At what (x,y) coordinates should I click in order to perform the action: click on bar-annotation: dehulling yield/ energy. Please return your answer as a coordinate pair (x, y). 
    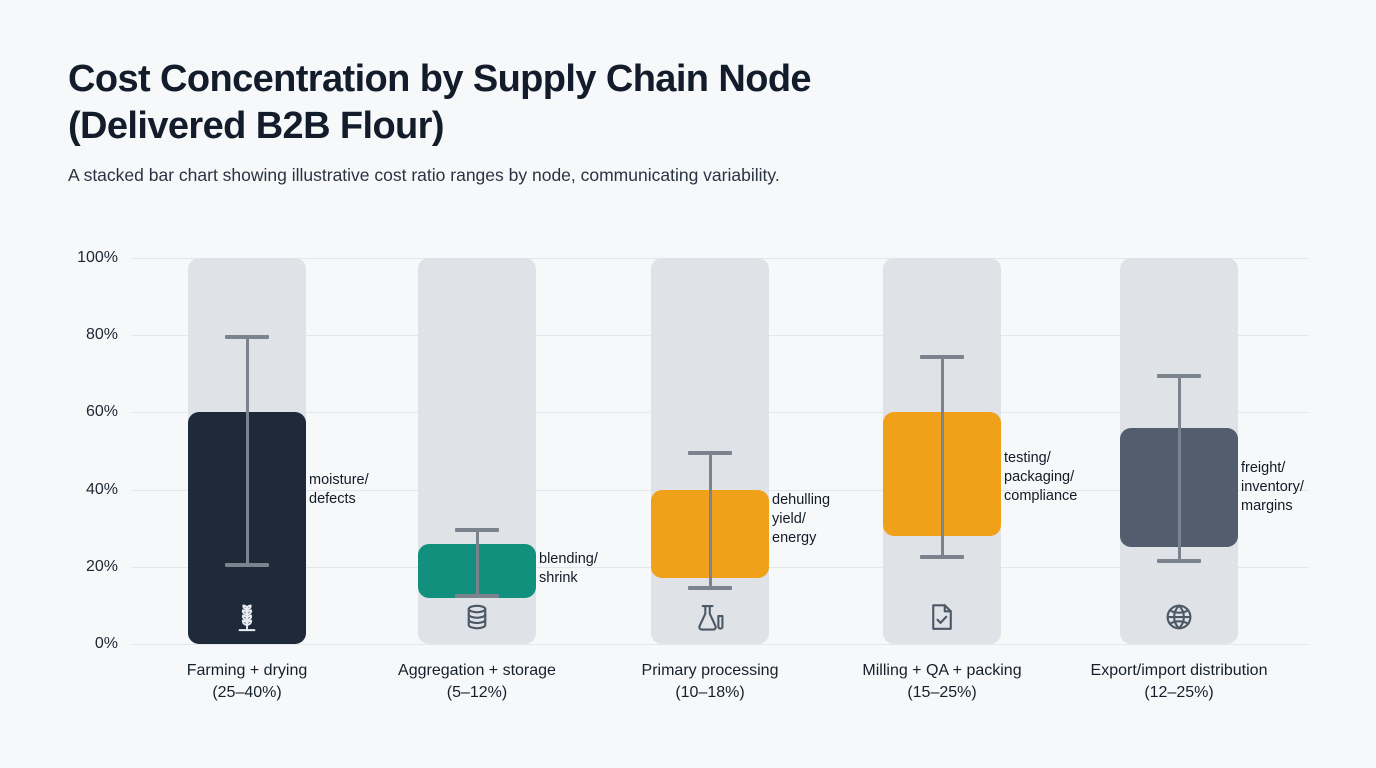
    Looking at the image, I should click on (801, 518).